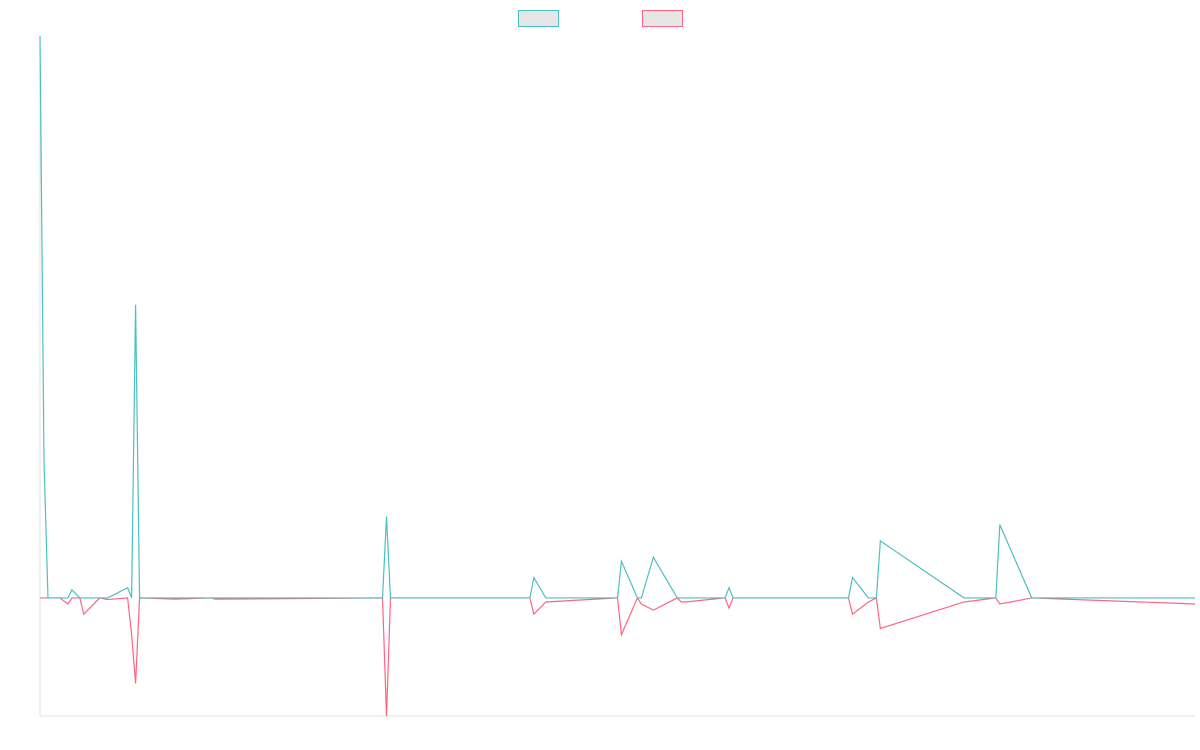  I want to click on legend, so click(600, 18).